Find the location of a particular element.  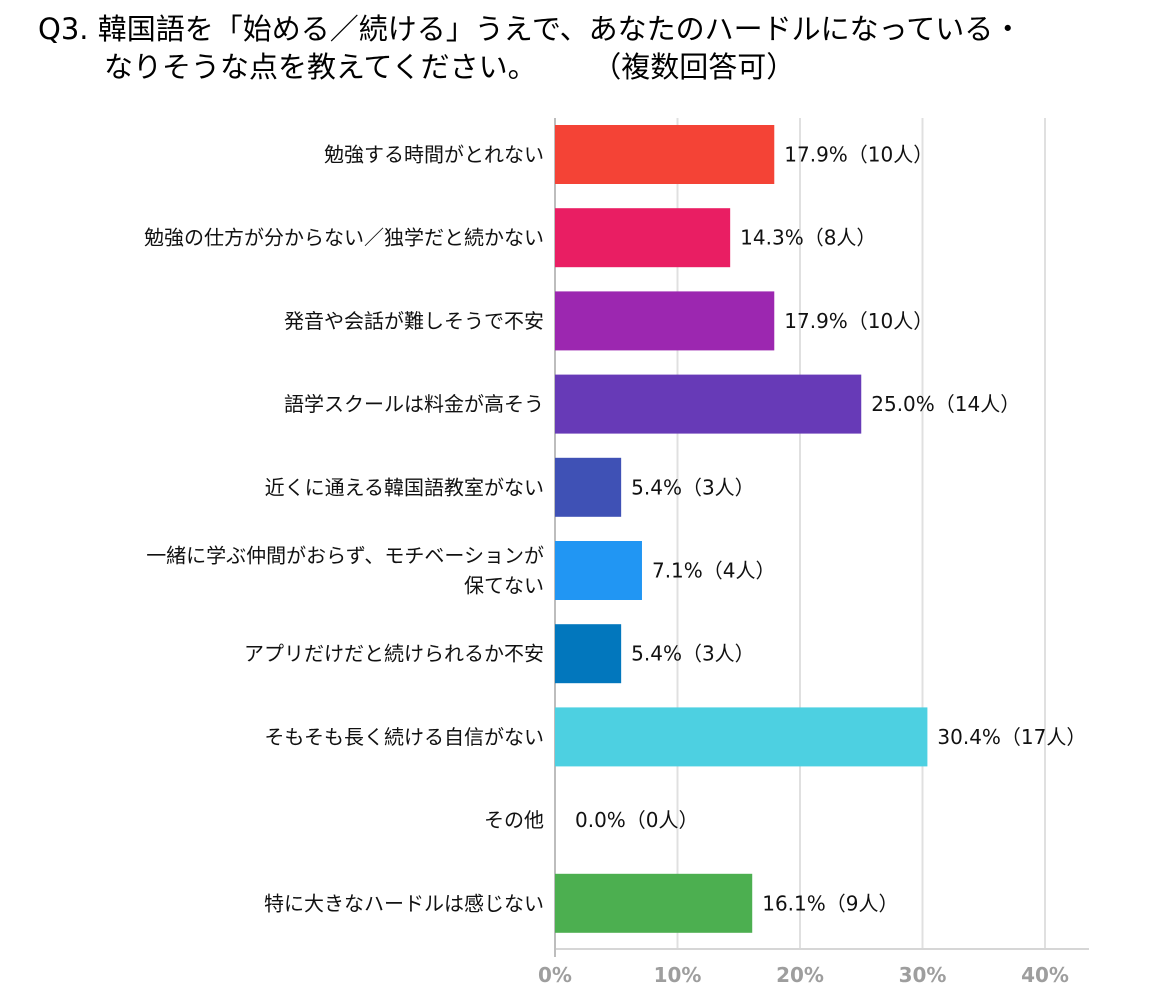

x-tick-label: 10% is located at coordinates (678, 975).